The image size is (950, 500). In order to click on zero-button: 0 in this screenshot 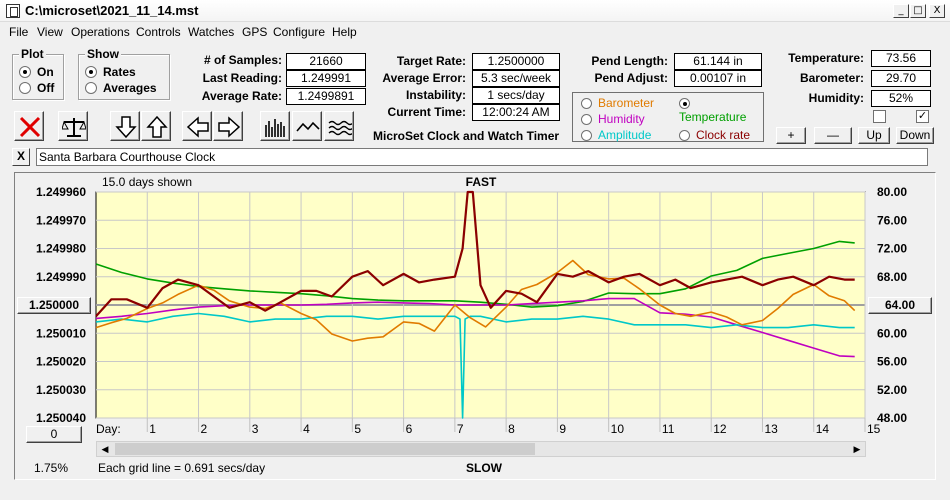, I will do `click(54, 434)`.